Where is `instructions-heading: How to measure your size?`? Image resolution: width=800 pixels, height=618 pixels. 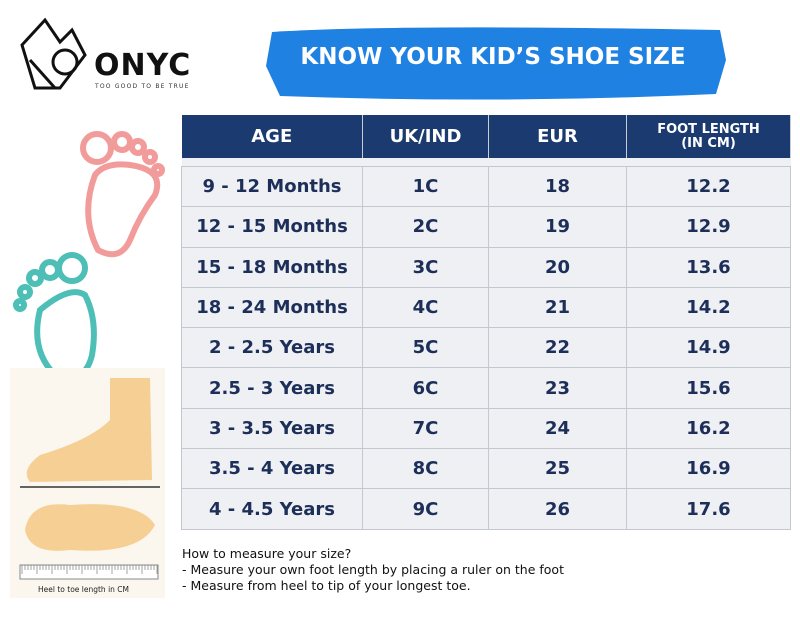 instructions-heading: How to measure your size? is located at coordinates (267, 553).